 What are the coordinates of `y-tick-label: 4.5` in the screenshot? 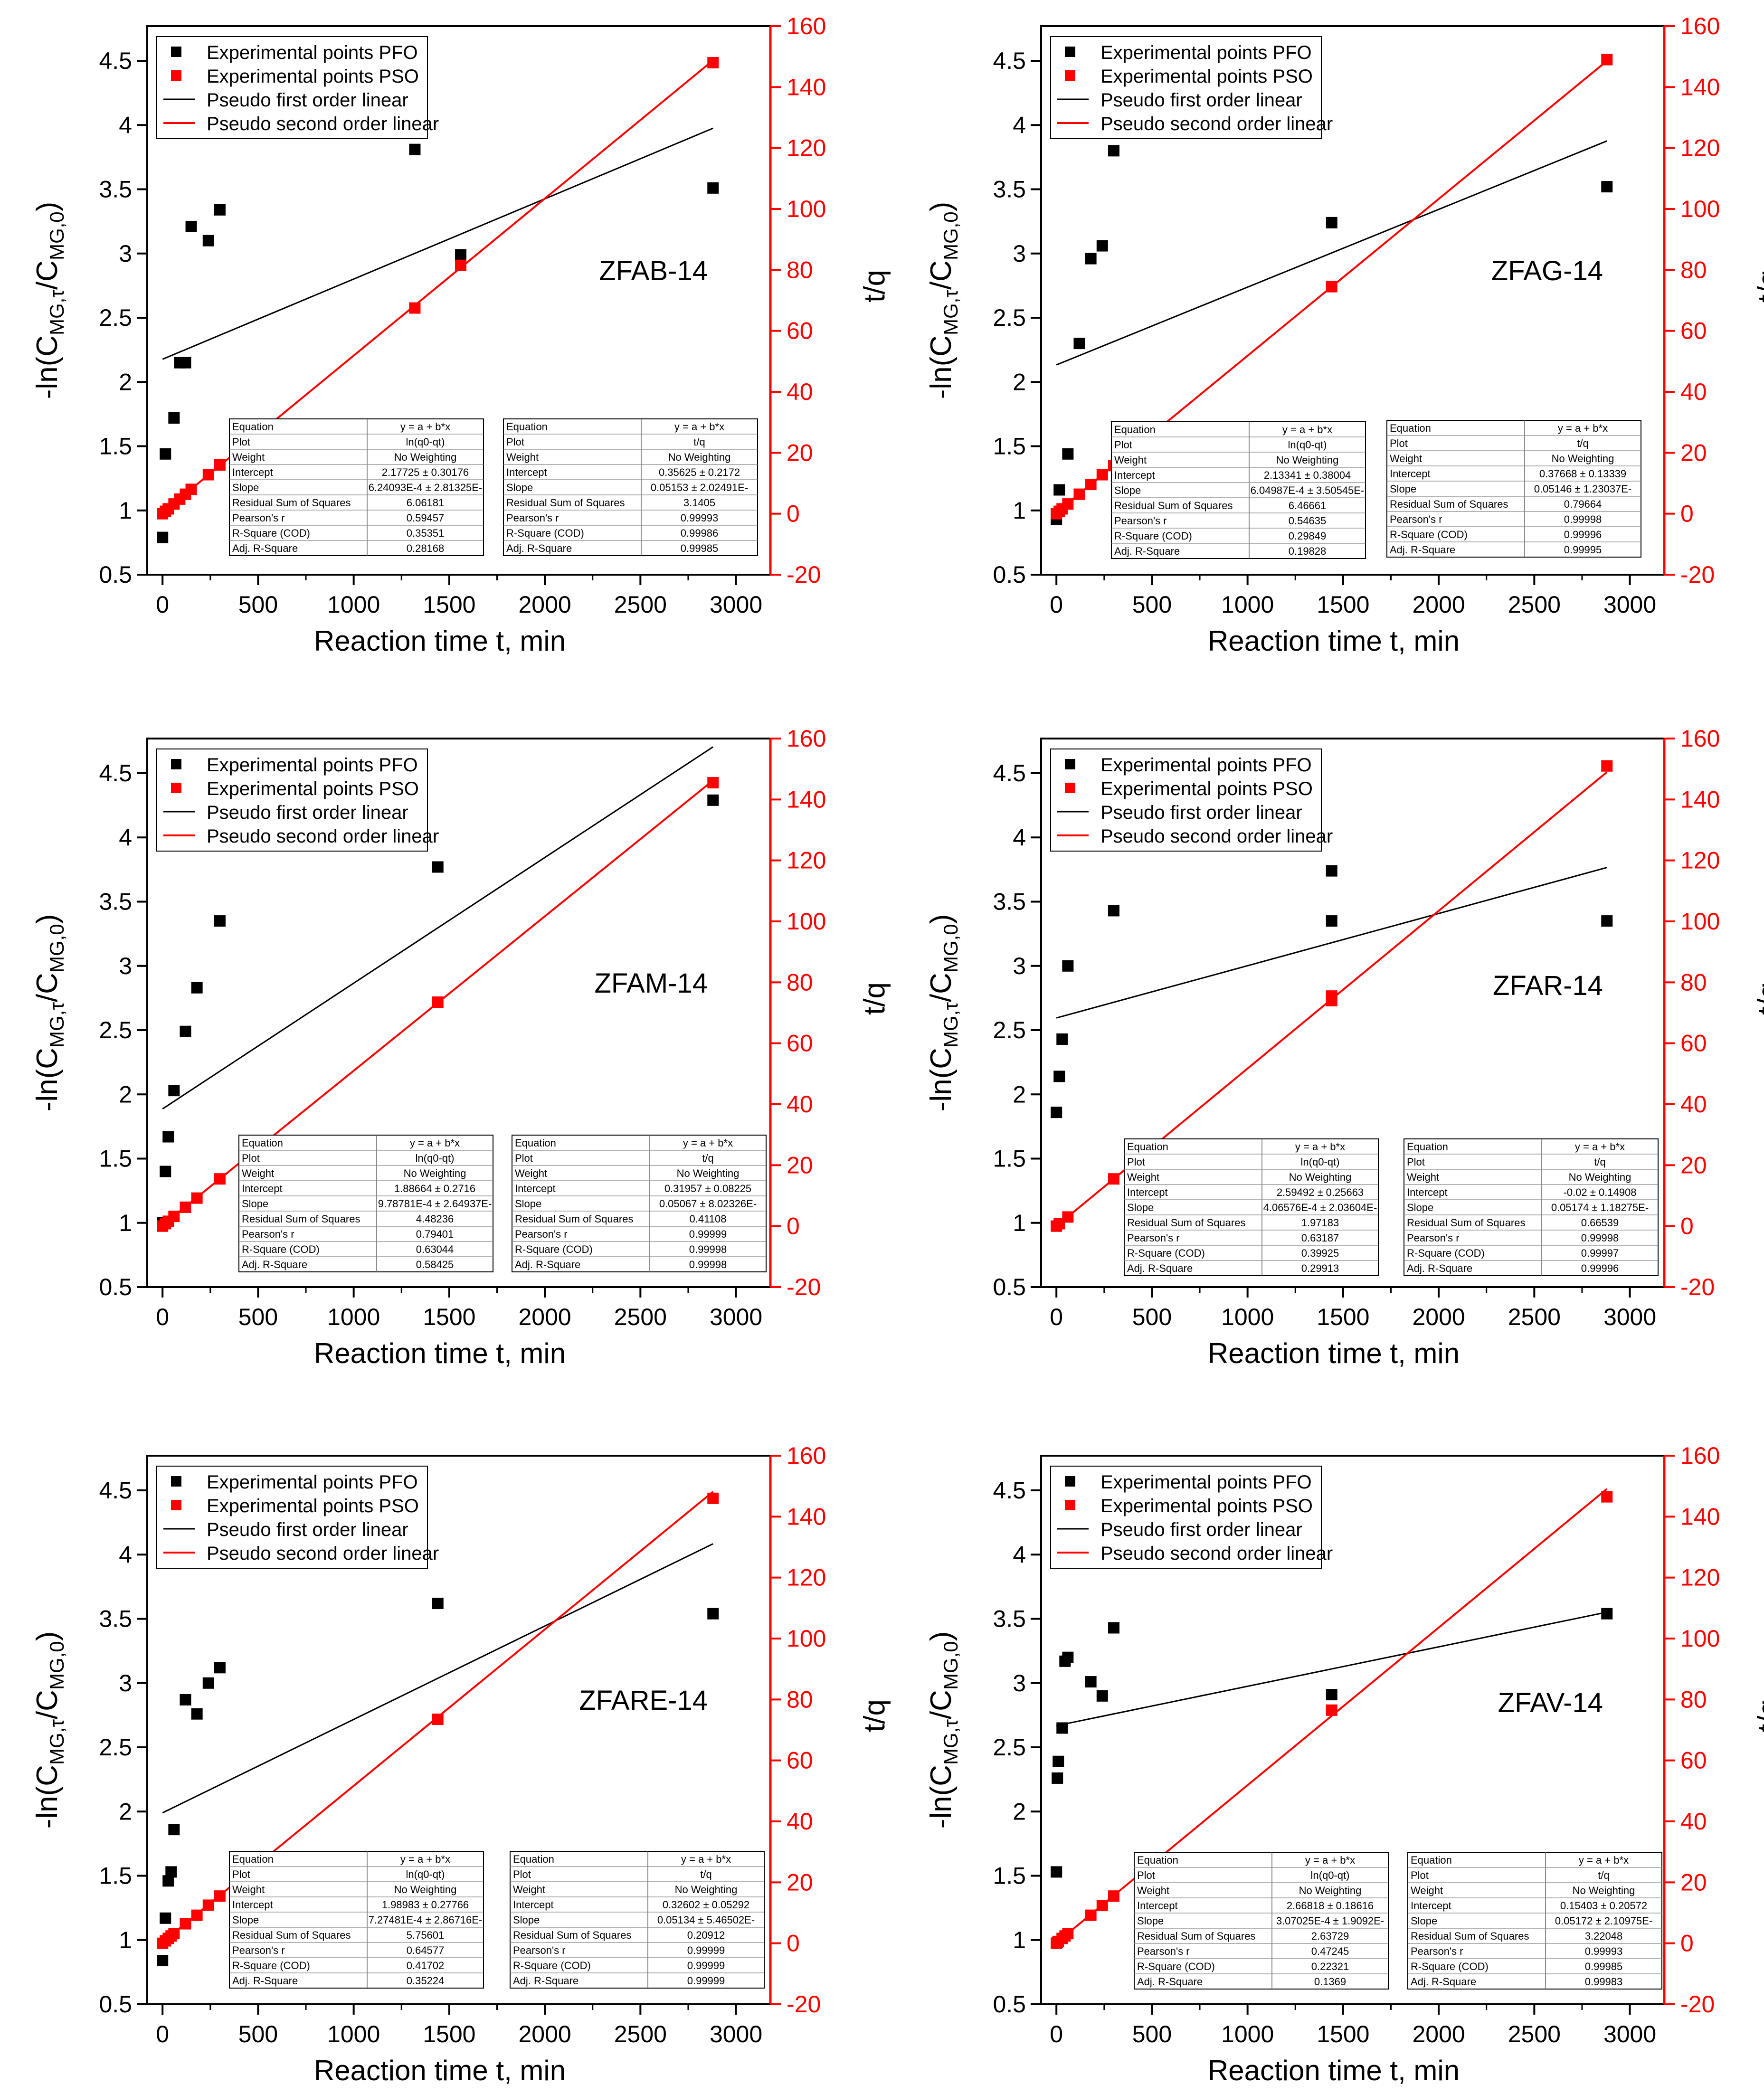 It's located at (1009, 1490).